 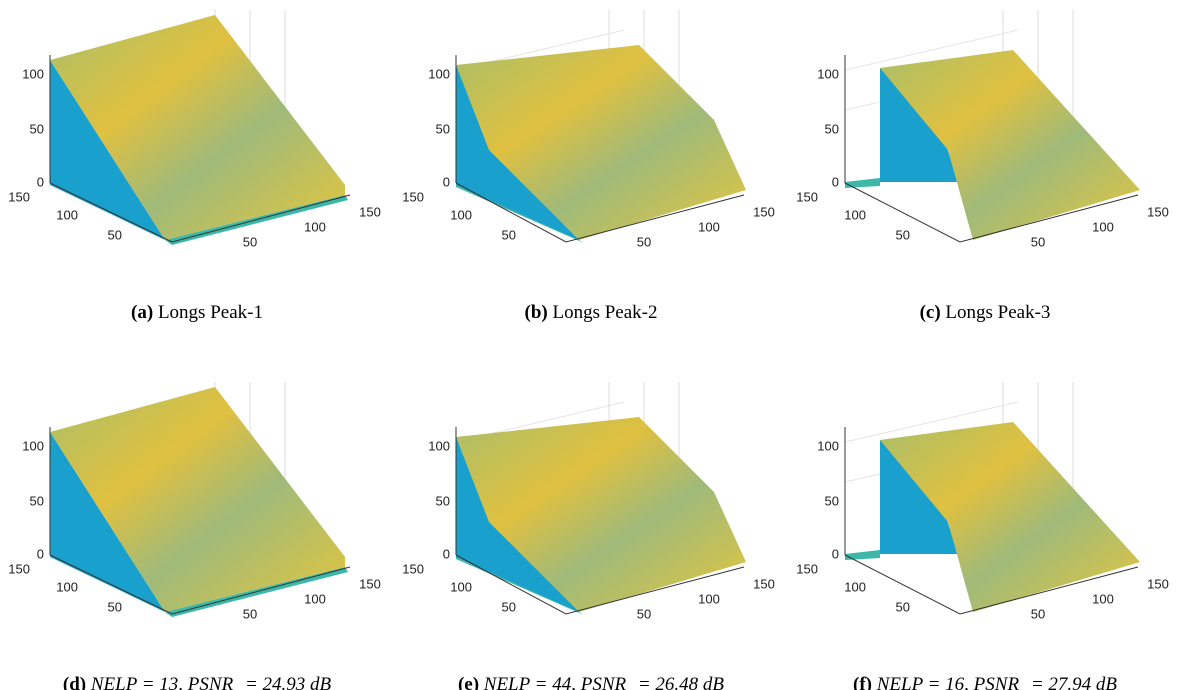 I want to click on caption-text: NELP = 44, PSNR, so click(x=555, y=682).